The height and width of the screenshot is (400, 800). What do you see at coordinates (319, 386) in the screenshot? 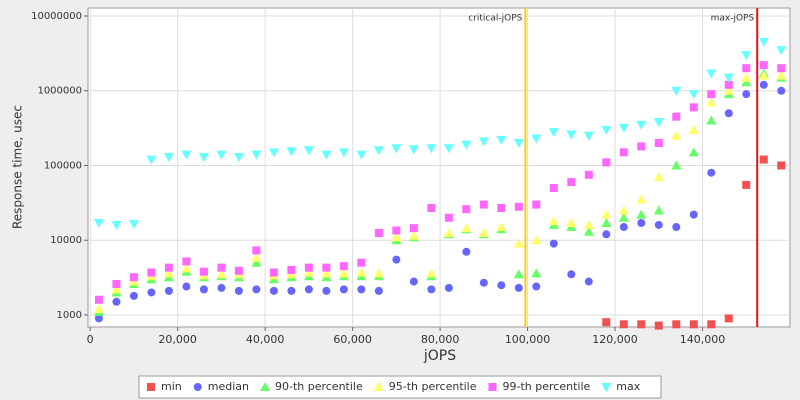
I see `legend-label: 90-th percentile` at bounding box center [319, 386].